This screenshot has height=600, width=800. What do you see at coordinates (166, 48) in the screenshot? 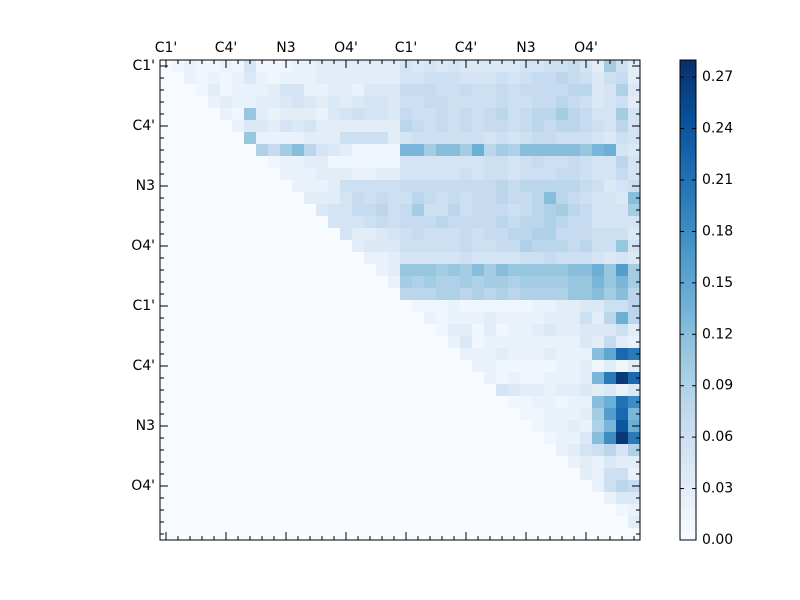
I see `x-tick-label: C1'` at bounding box center [166, 48].